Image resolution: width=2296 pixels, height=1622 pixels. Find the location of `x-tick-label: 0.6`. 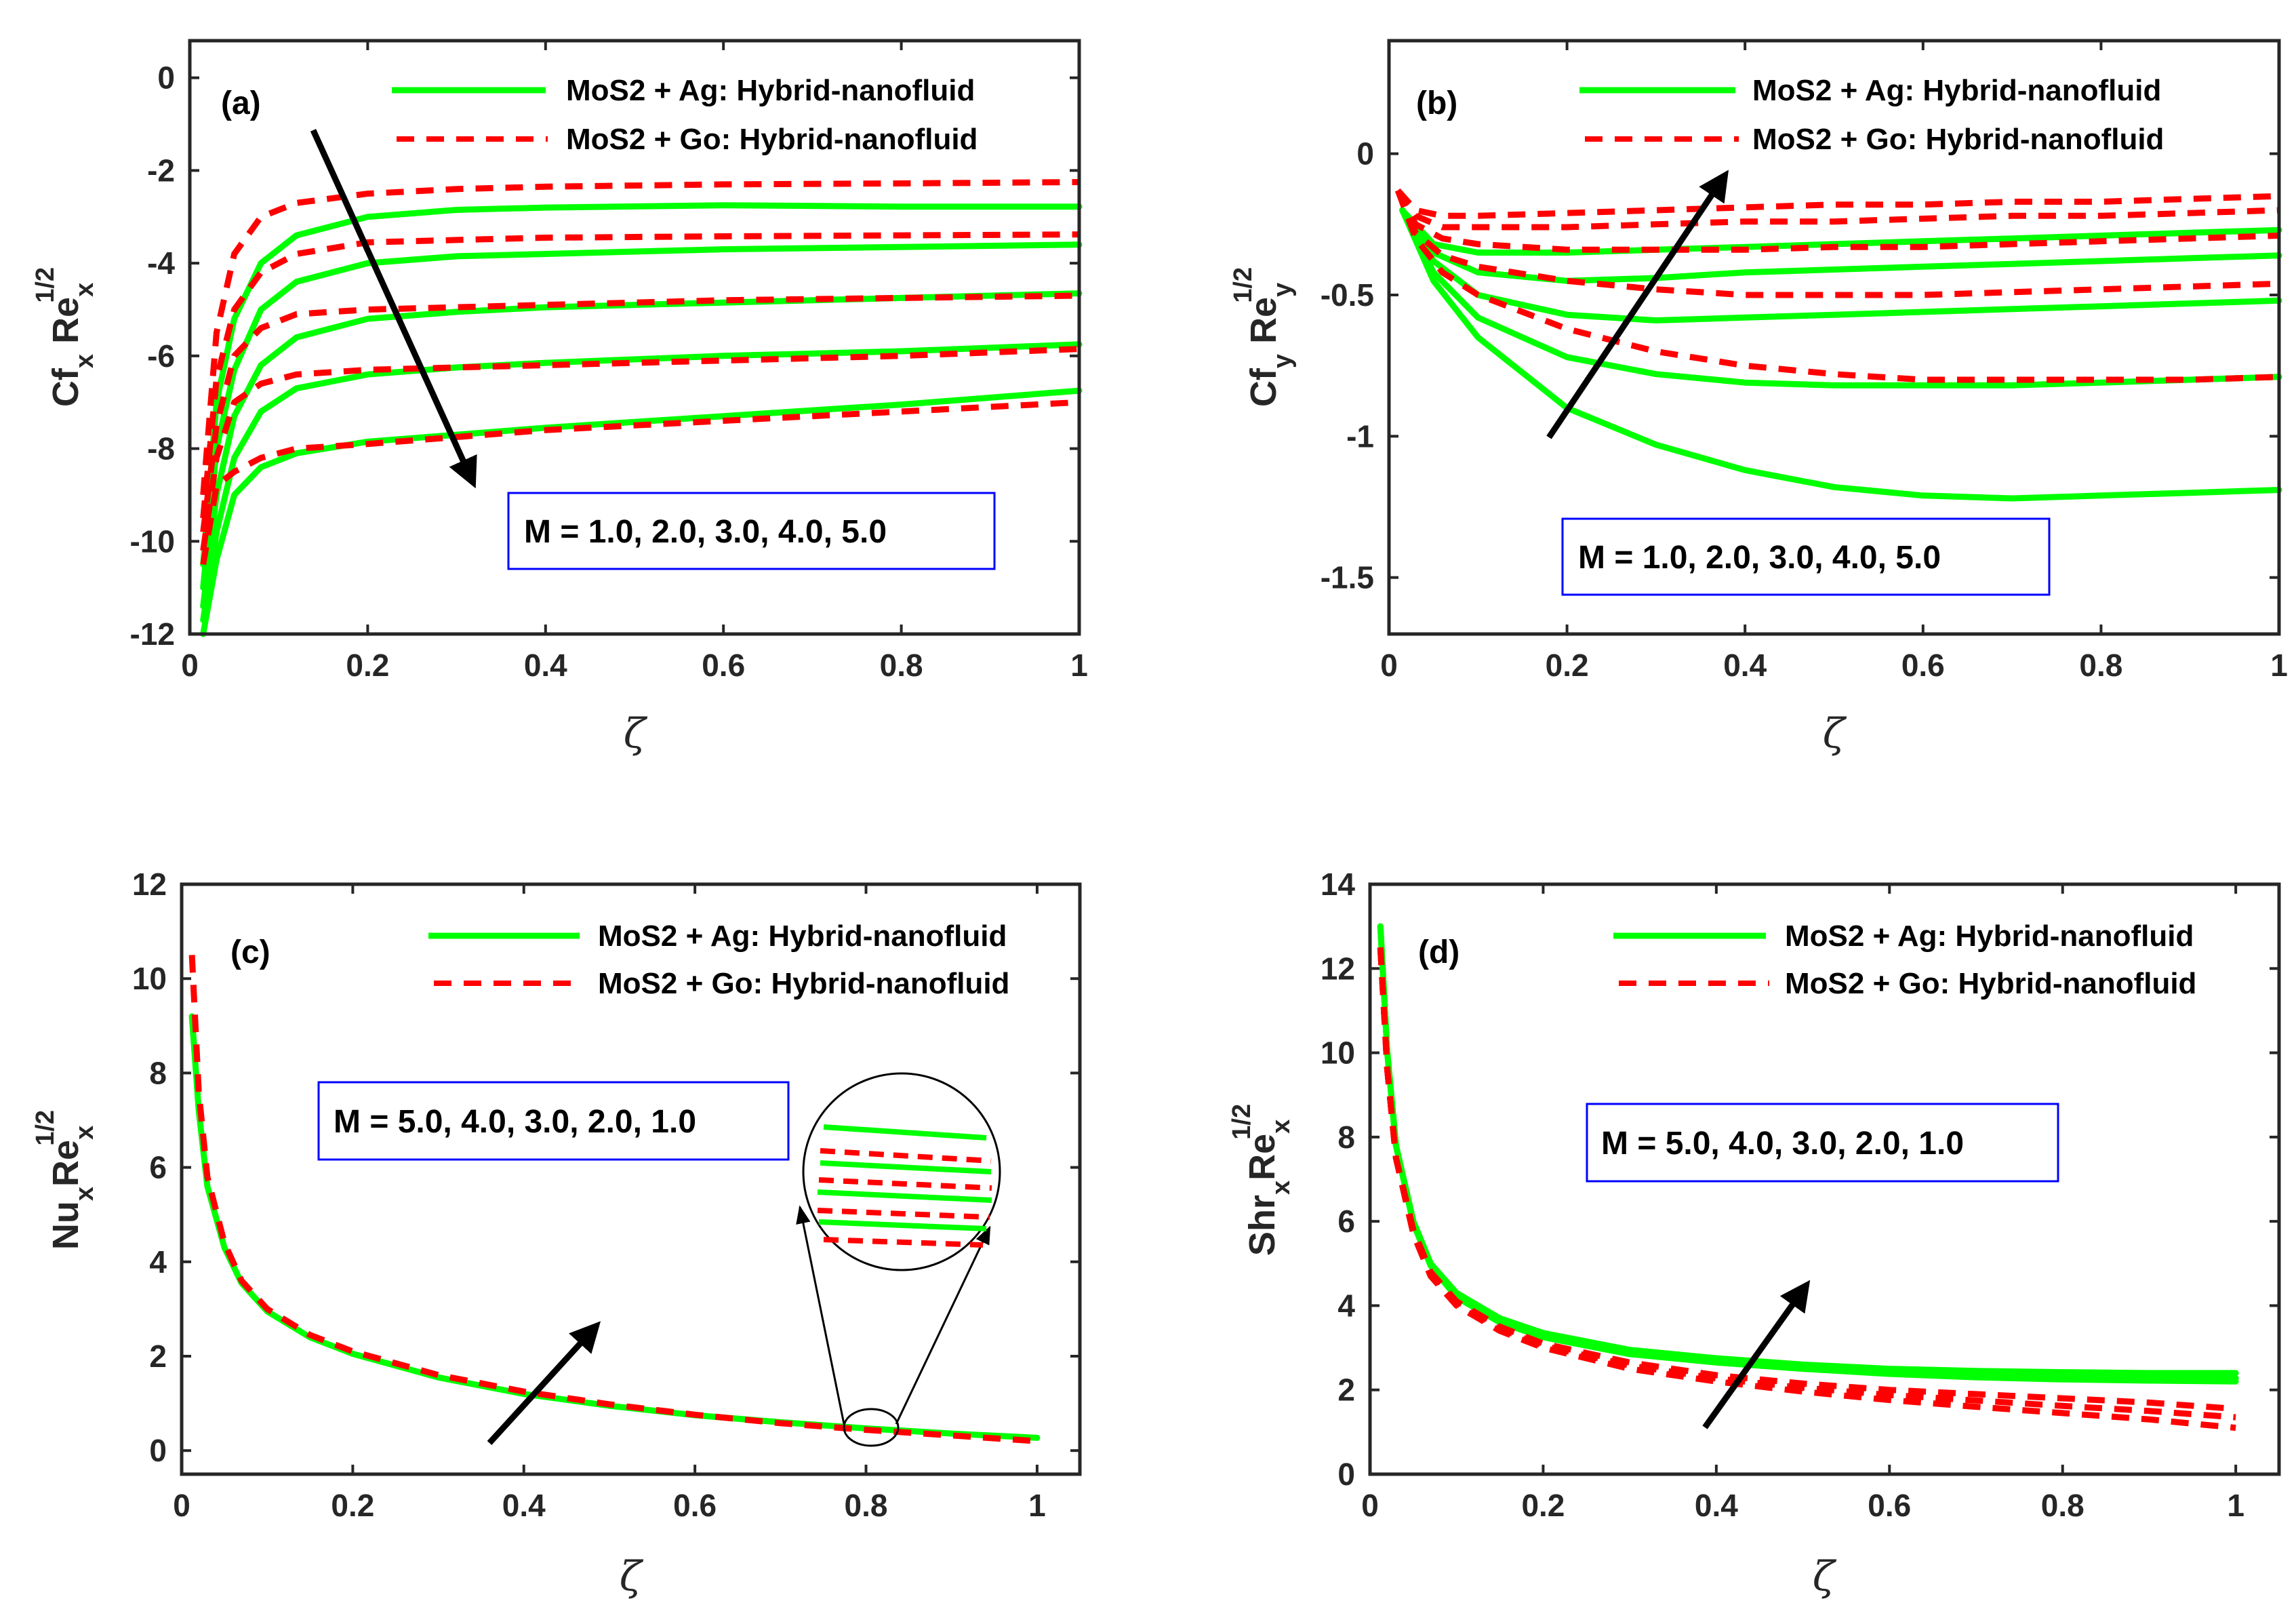

x-tick-label: 0.6 is located at coordinates (1889, 1506).